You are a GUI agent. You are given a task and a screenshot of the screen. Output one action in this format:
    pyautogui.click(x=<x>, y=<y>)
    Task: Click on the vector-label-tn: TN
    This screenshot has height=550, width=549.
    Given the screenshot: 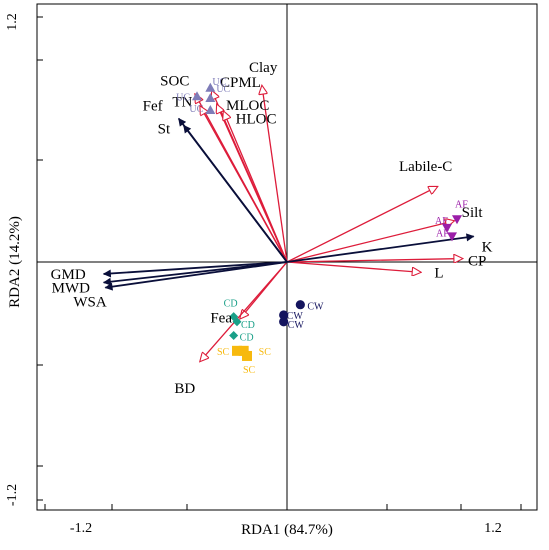 What is the action you would take?
    pyautogui.click(x=182, y=103)
    